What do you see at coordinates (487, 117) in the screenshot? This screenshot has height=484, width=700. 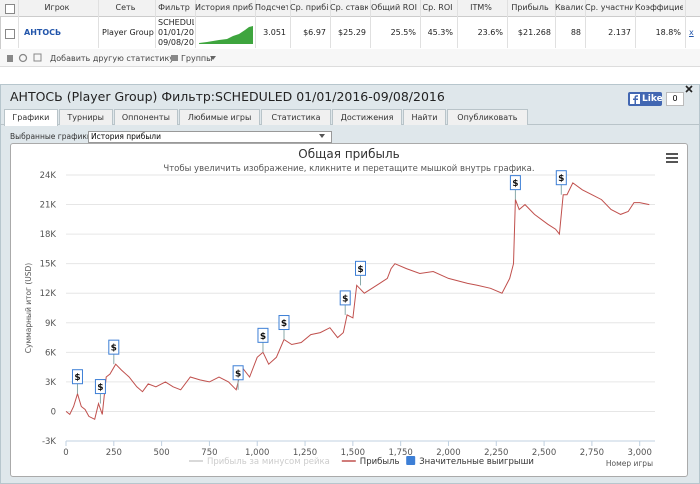 I see `tab: Опубликовать` at bounding box center [487, 117].